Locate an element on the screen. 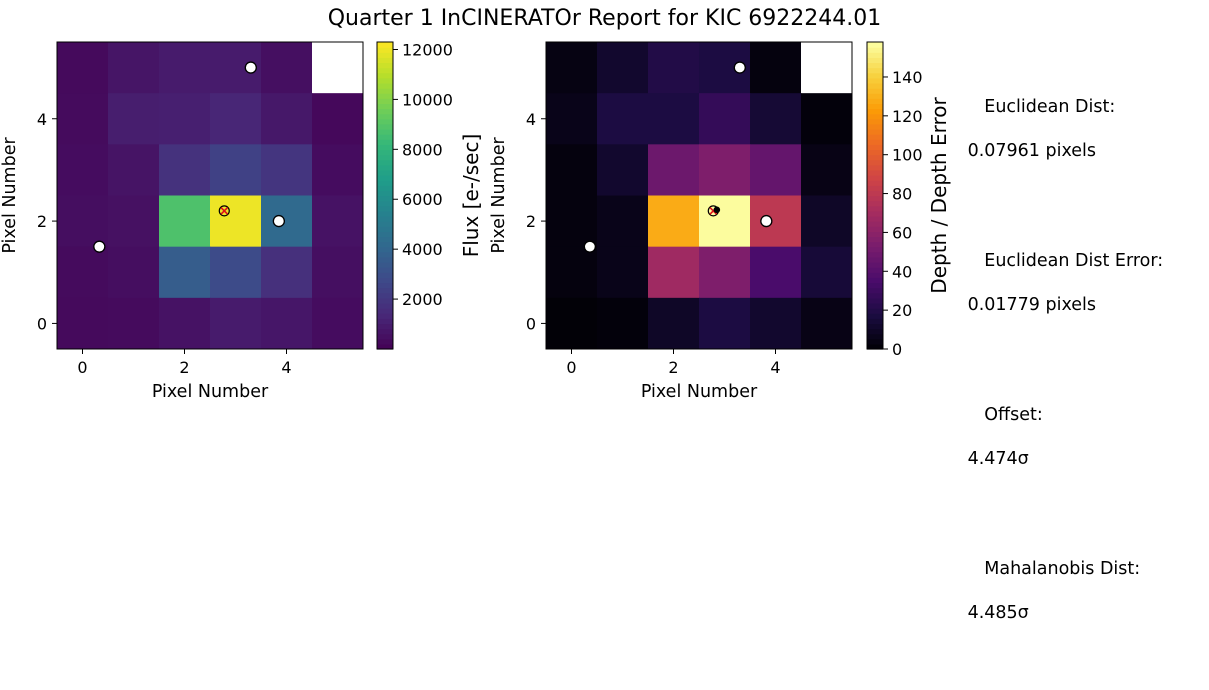  colorbar-tick-label: 12000 is located at coordinates (427, 49).